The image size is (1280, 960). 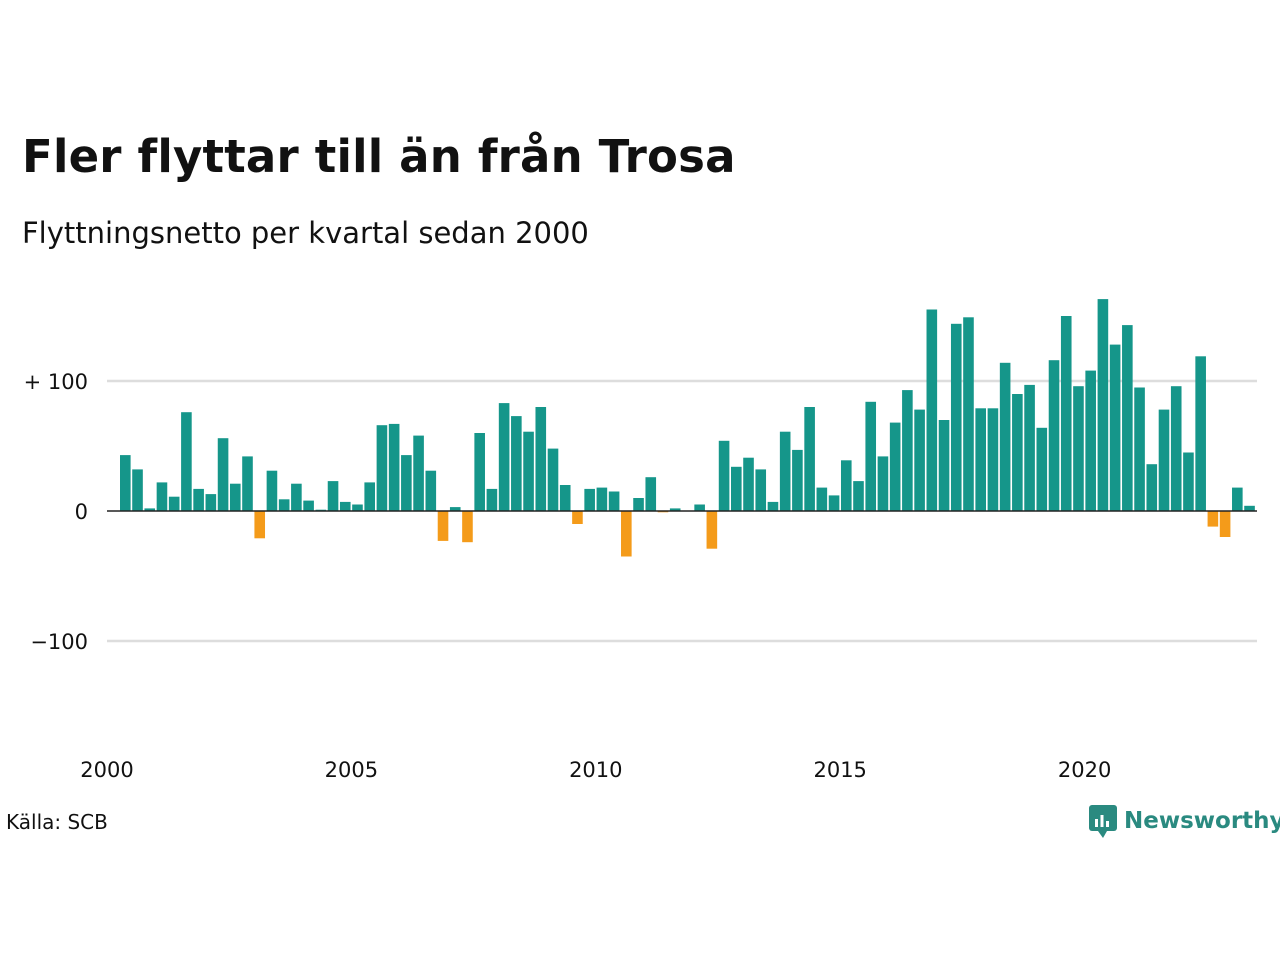 What do you see at coordinates (56, 512) in the screenshot?
I see `y-axis-ticks: + 100 0 −100` at bounding box center [56, 512].